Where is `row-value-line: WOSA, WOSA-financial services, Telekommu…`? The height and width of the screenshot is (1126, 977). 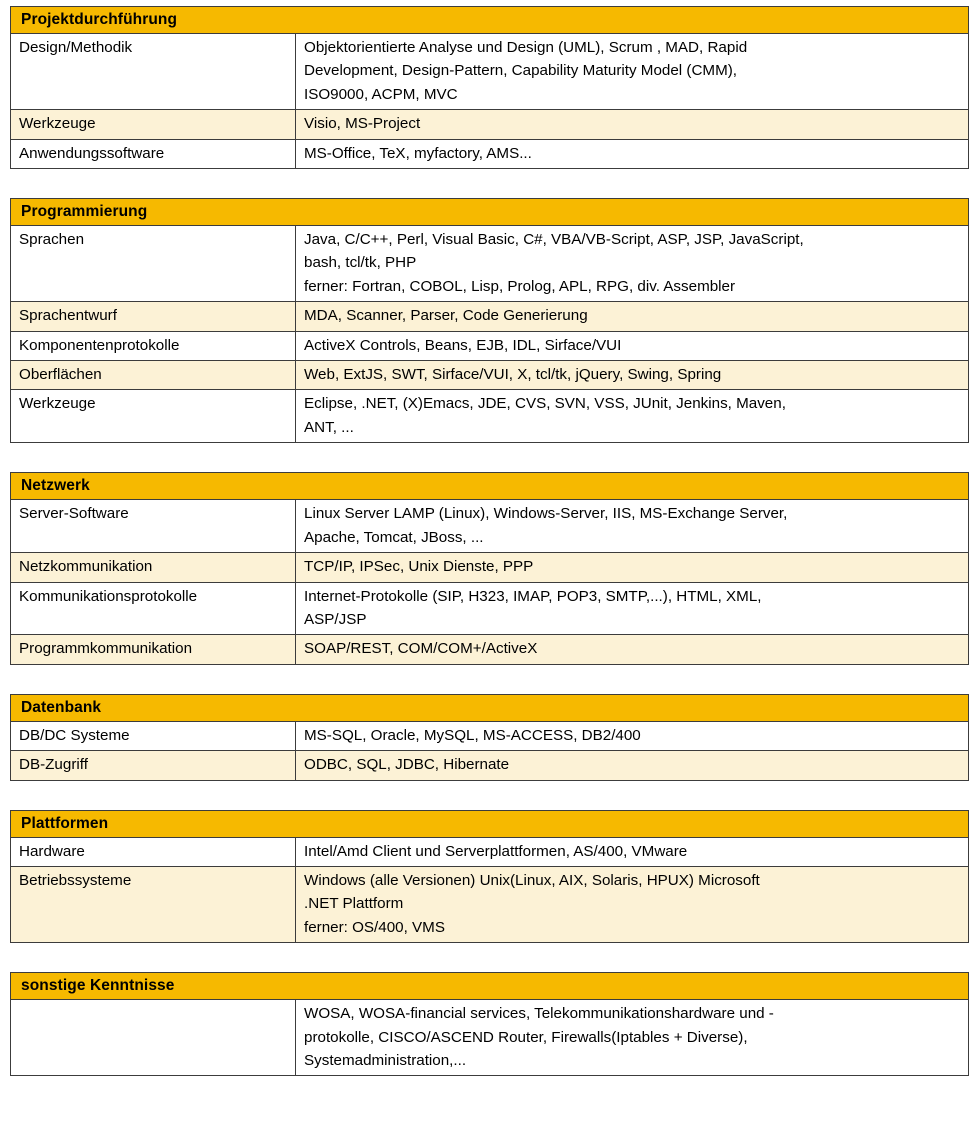
row-value-line: WOSA, WOSA-financial services, Telekommu… is located at coordinates (539, 1014).